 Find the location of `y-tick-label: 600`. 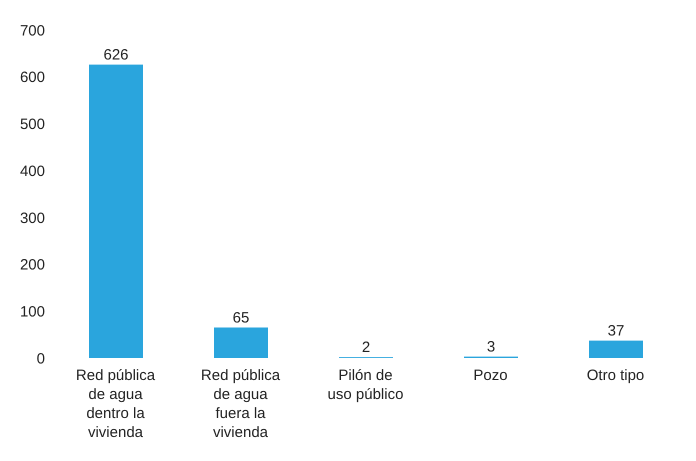

y-tick-label: 600 is located at coordinates (32, 77).